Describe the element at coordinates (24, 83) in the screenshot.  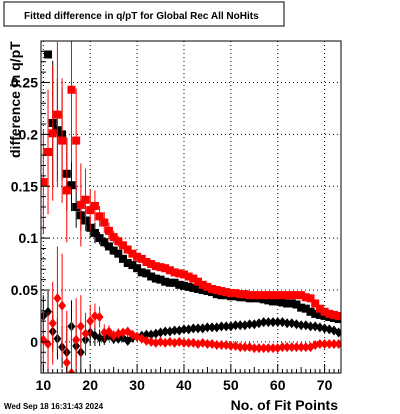
I see `y-tick-label: 0.25` at that location.